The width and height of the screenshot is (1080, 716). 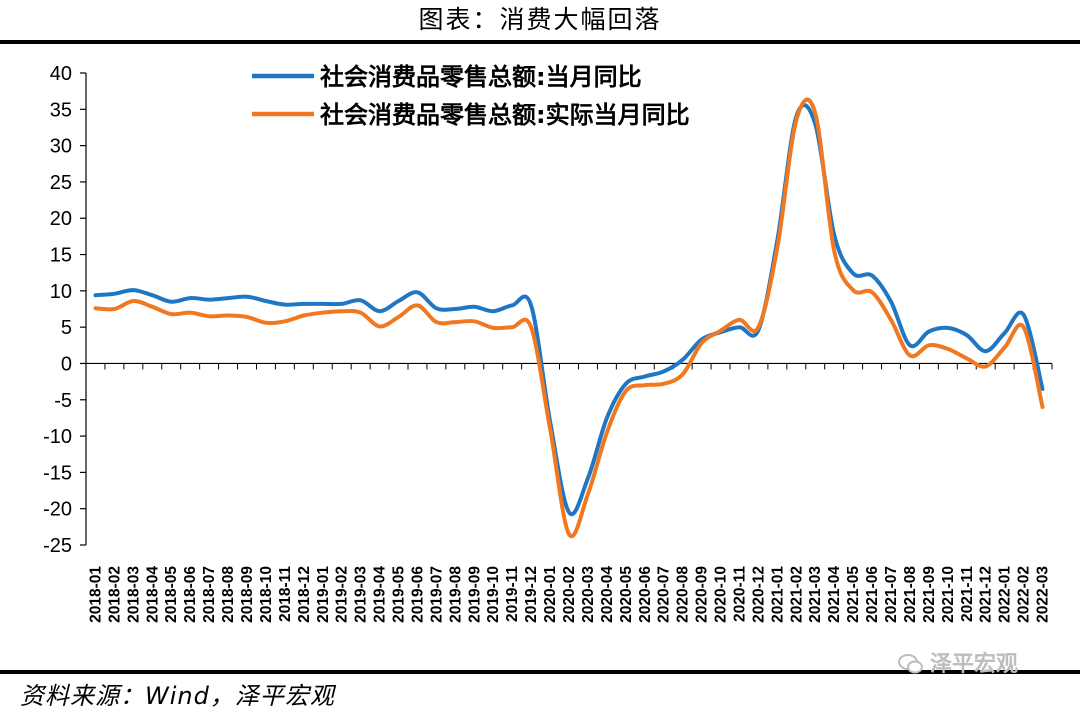 I want to click on source-note: 资料来源：Wind，泽平宏观, so click(x=177, y=696).